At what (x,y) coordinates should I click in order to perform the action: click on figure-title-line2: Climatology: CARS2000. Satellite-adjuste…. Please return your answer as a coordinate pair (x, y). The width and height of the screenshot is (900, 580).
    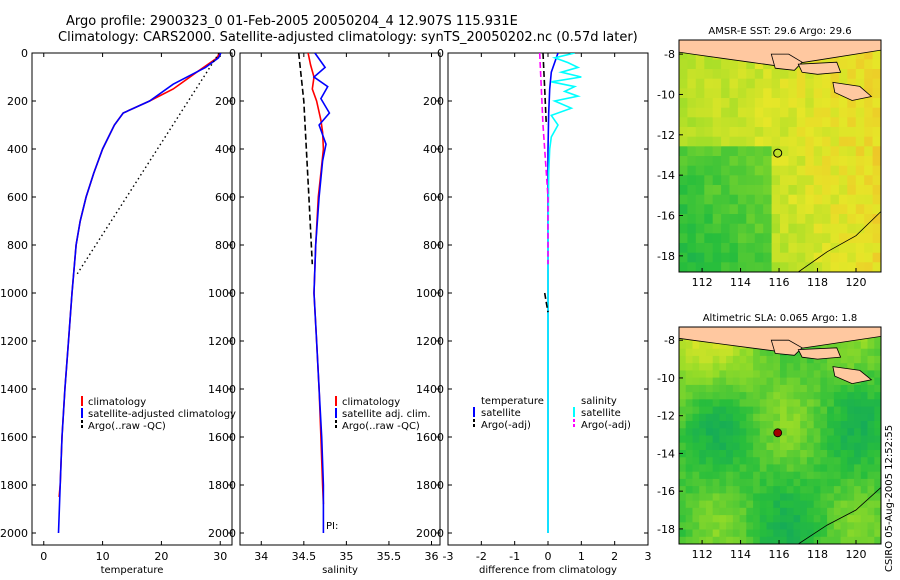
    Looking at the image, I should click on (348, 37).